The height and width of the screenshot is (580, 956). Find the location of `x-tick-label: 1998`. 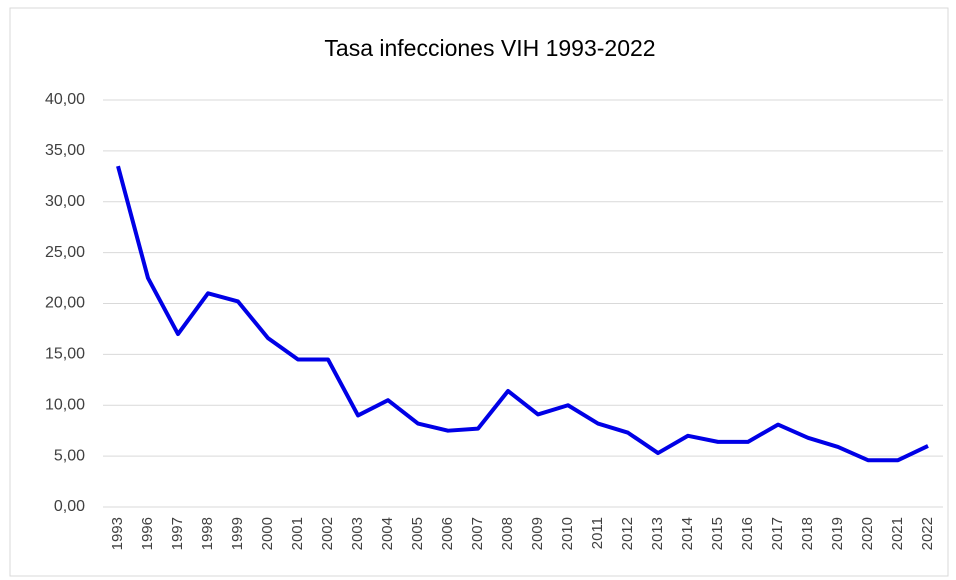

x-tick-label: 1998 is located at coordinates (207, 533).